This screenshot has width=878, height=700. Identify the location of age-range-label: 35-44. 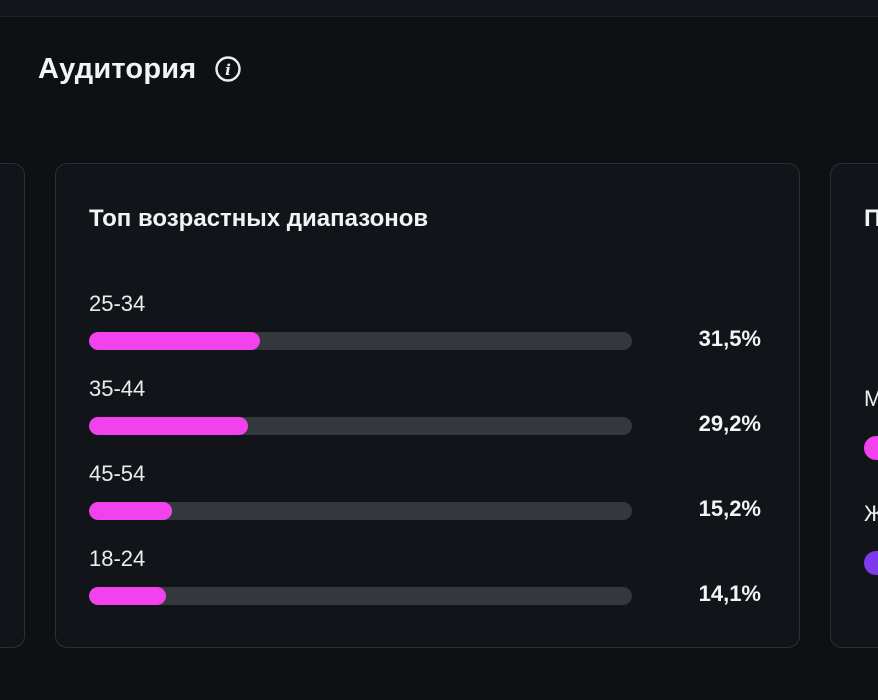
(117, 388).